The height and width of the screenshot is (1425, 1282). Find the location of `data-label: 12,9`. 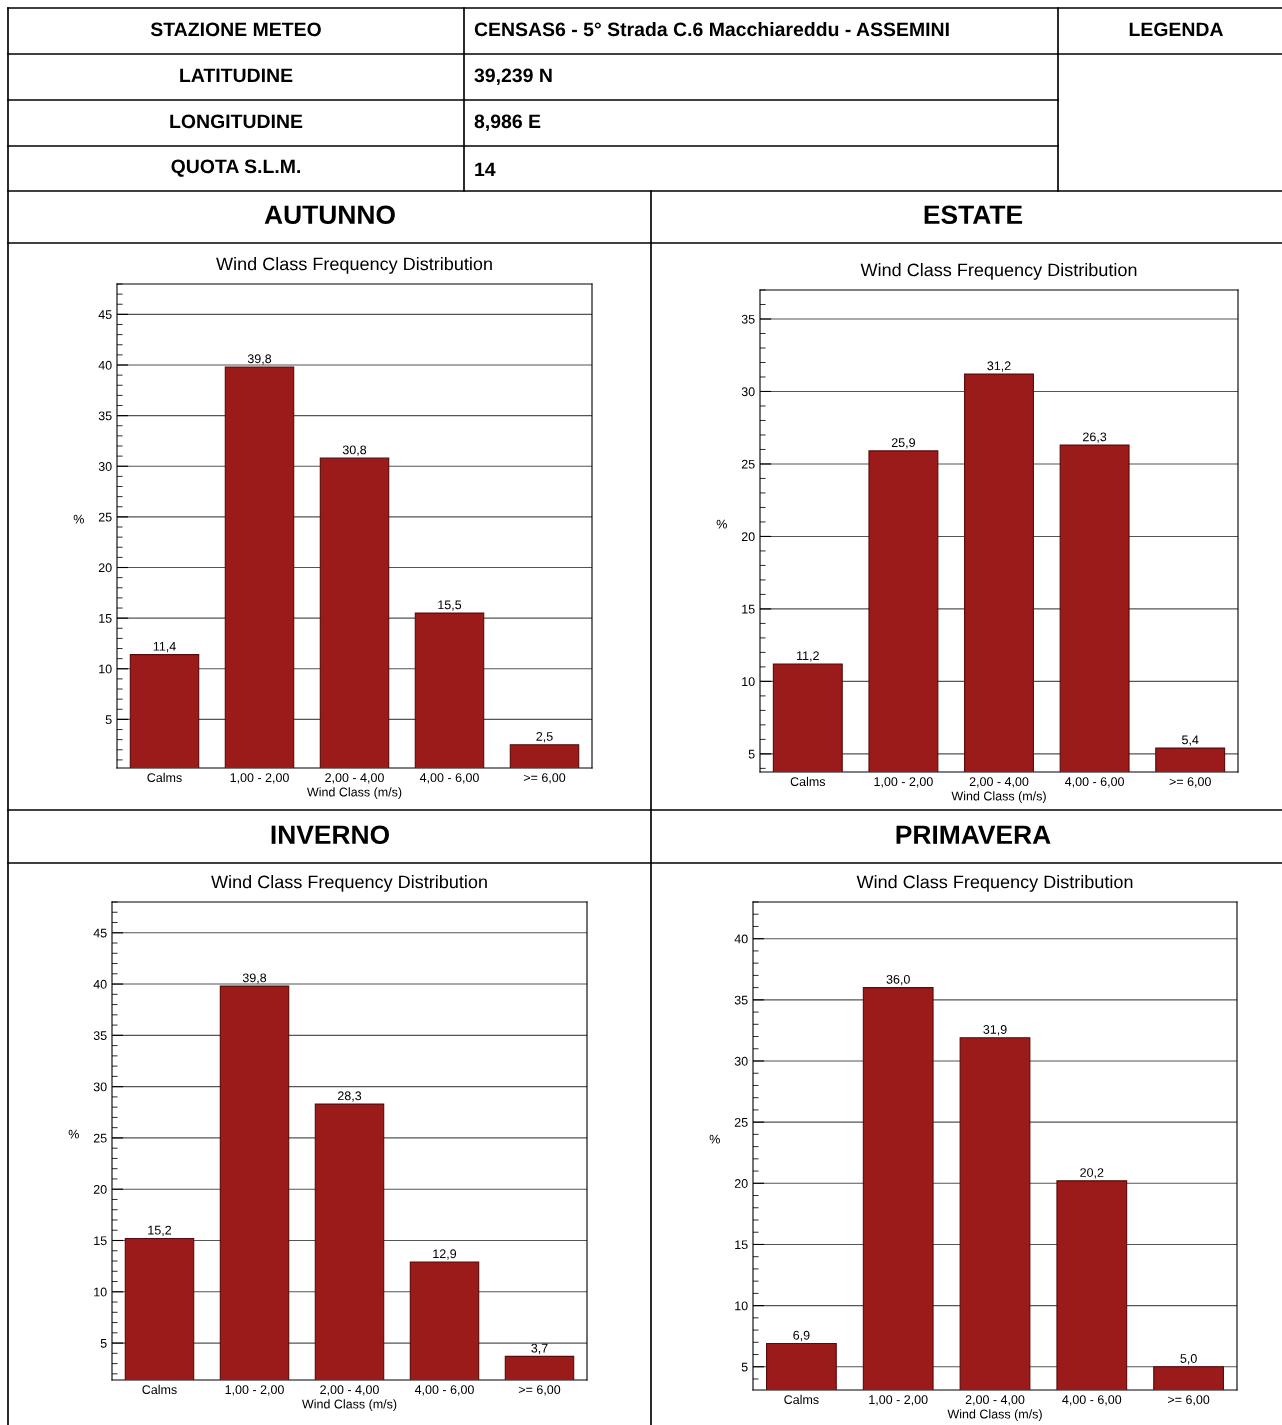

data-label: 12,9 is located at coordinates (445, 1254).